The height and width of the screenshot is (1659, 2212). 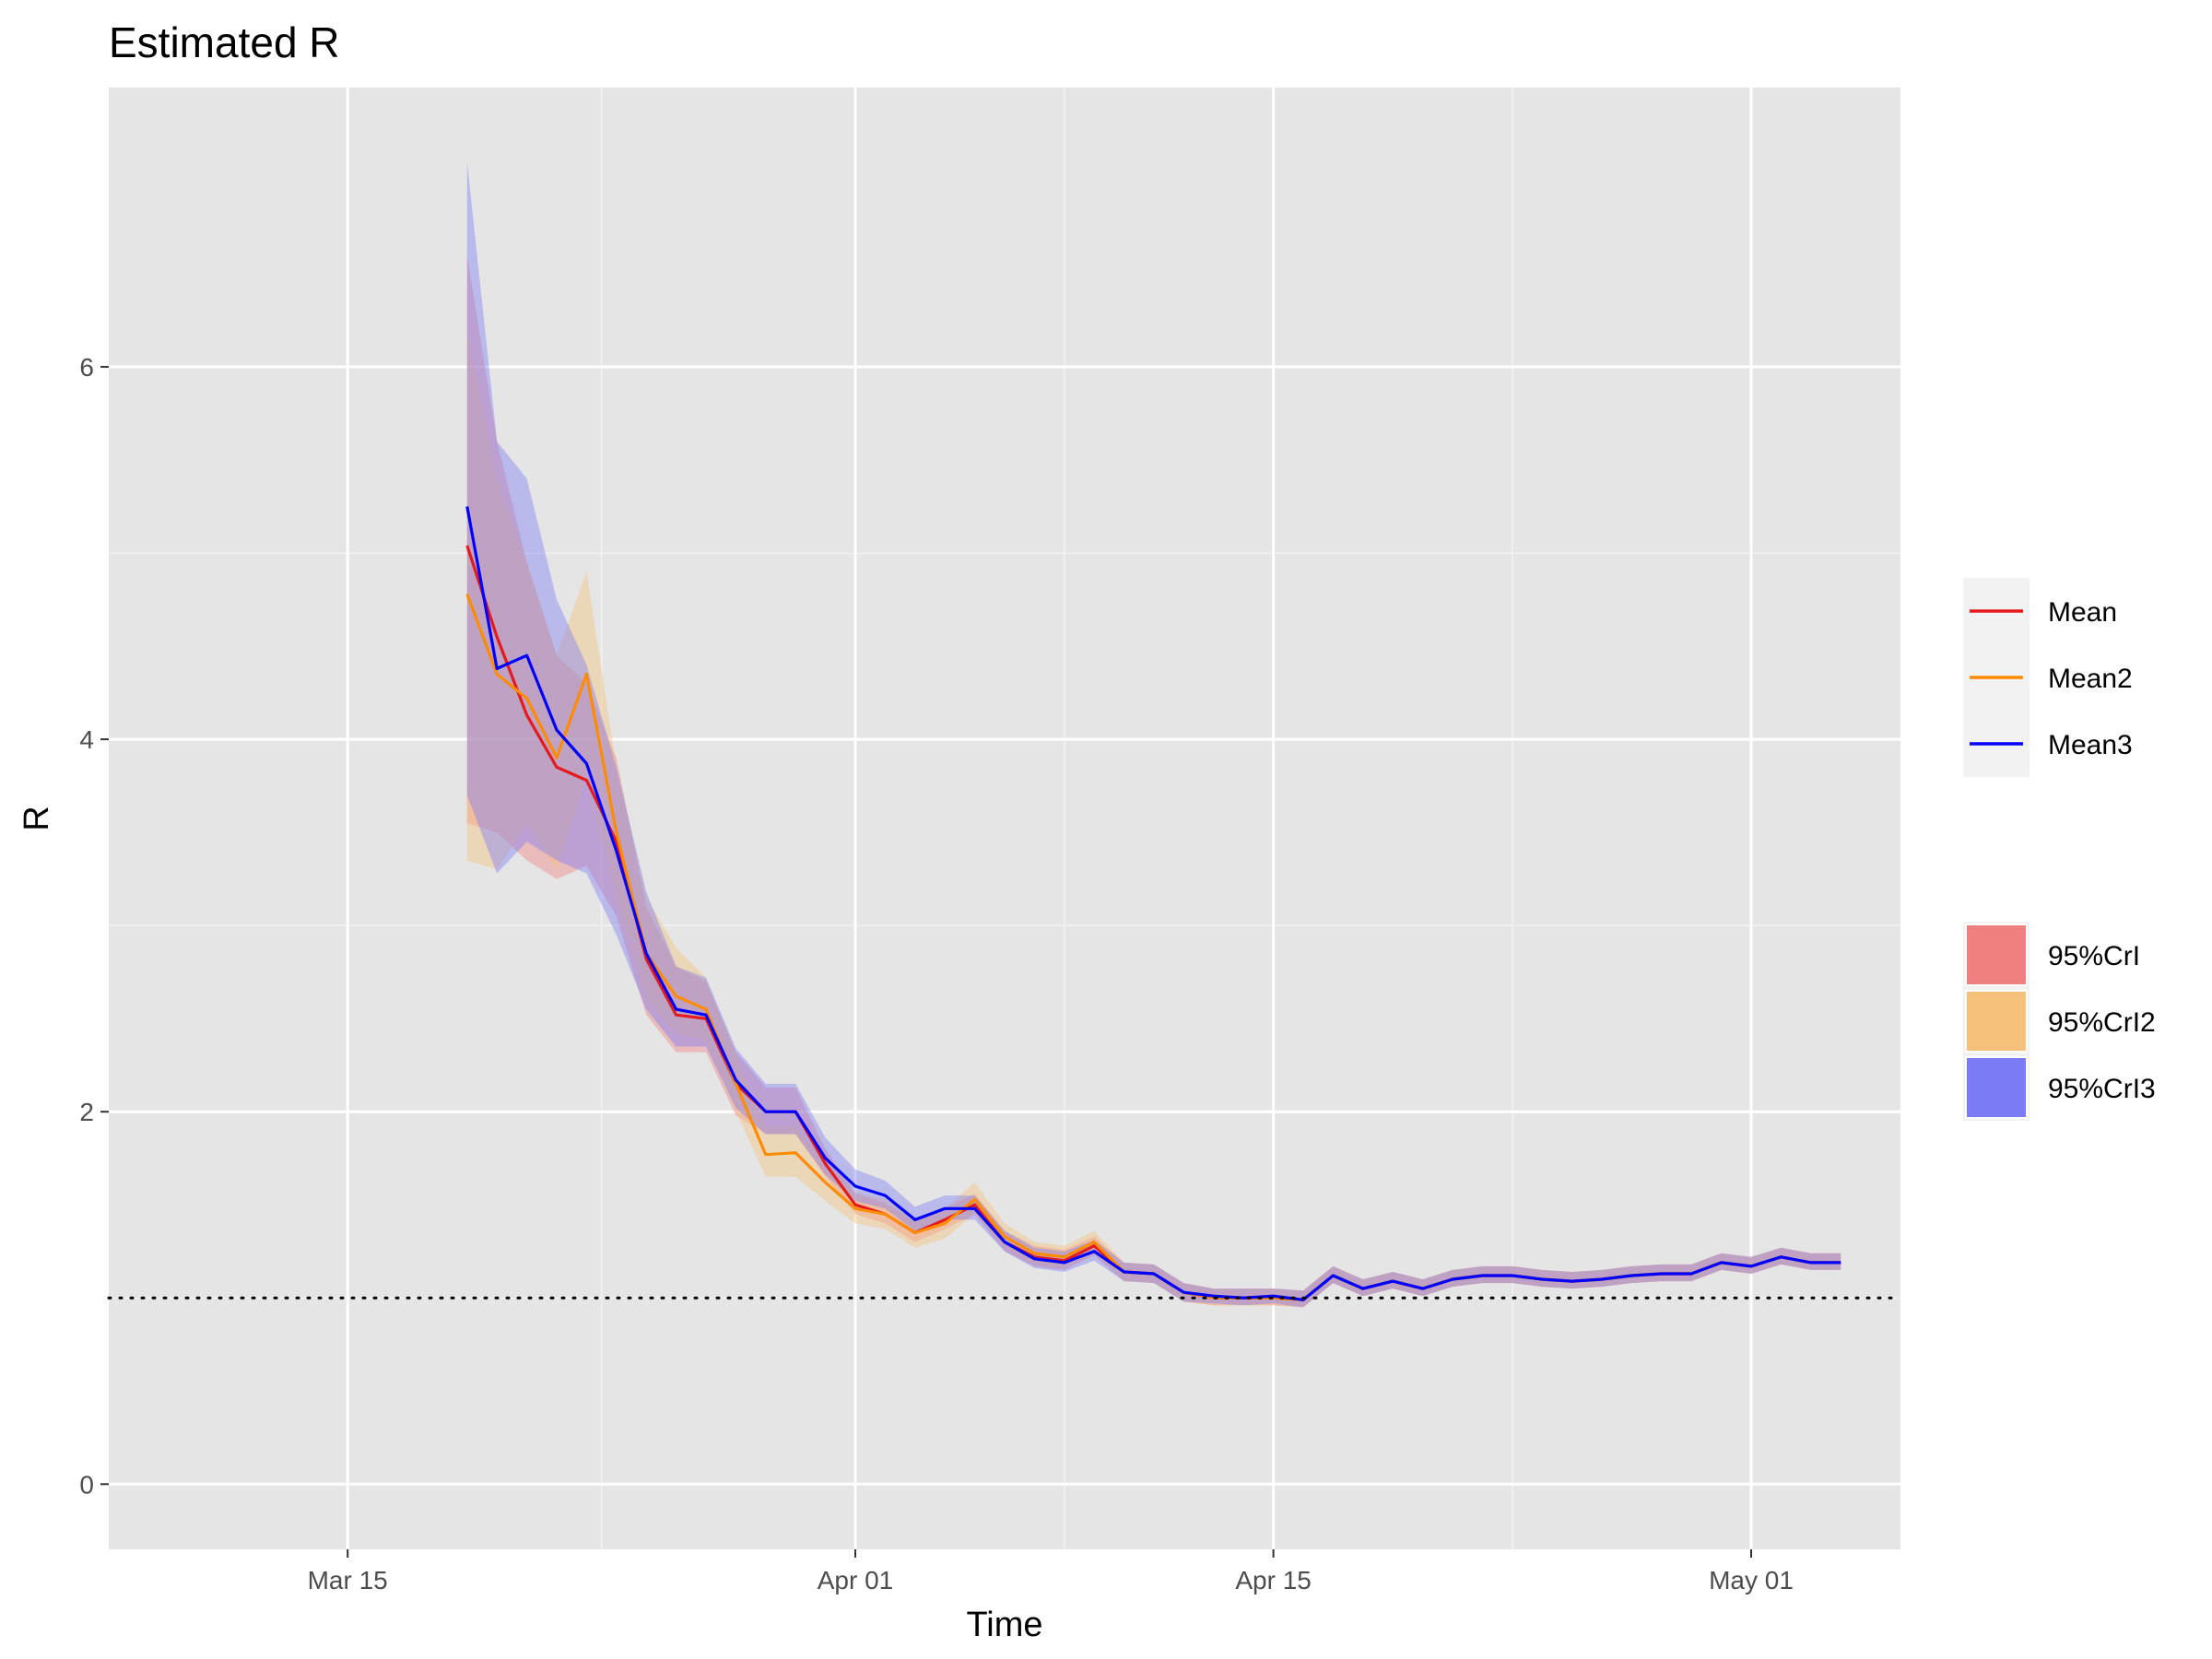 What do you see at coordinates (2090, 679) in the screenshot?
I see `legend-label-mean2: Mean2` at bounding box center [2090, 679].